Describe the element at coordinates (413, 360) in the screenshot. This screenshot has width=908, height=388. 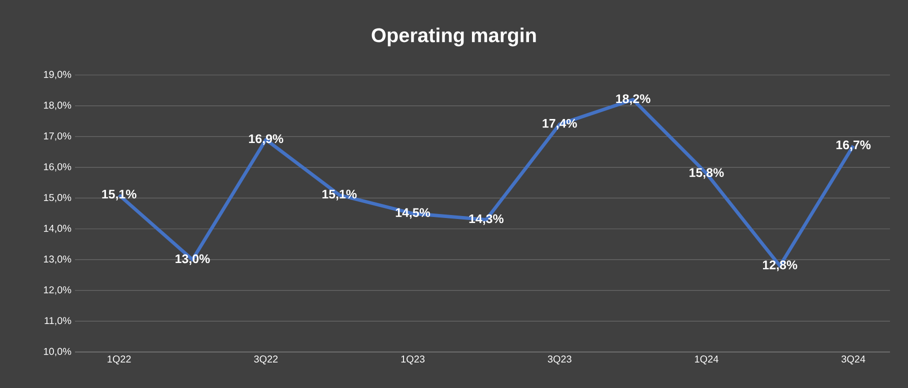
I see `x-tick-label: 1Q23` at that location.